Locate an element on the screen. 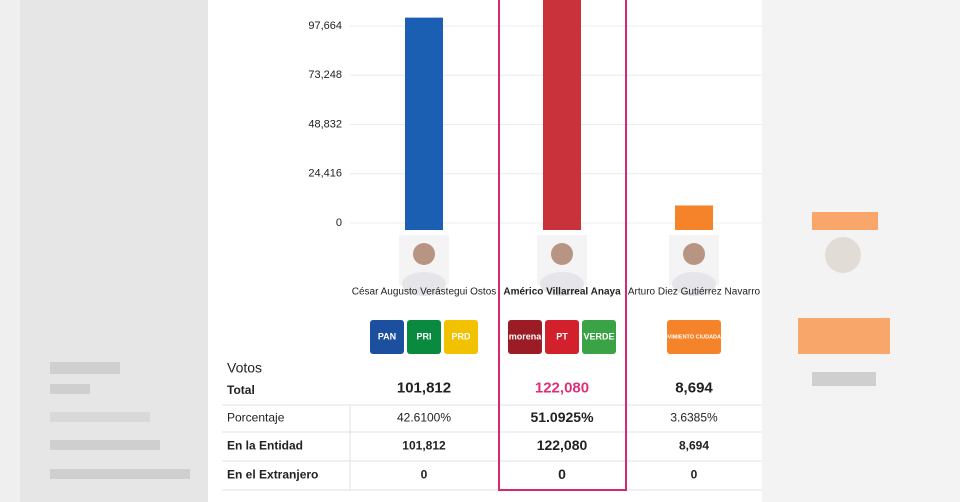 The image size is (960, 502). blurred-bar is located at coordinates (845, 221).